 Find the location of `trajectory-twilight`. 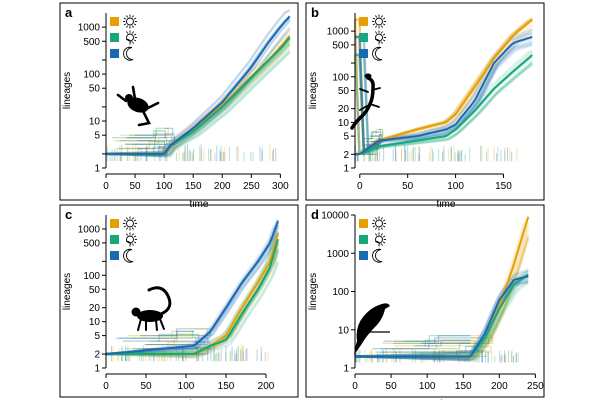

trajectory-twilight is located at coordinates (443, 104).